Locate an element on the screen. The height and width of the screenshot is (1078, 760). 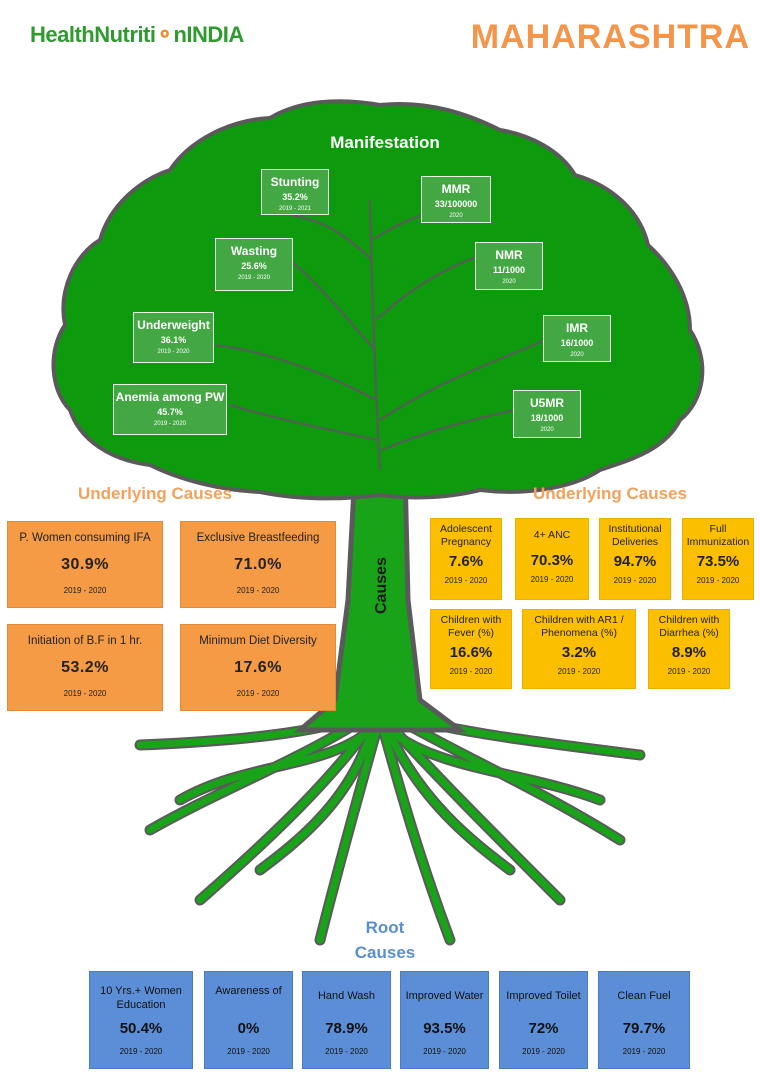
underlying-box-full-immunization: Full Immunization 73.5% 2019 - 2020 is located at coordinates (718, 559).